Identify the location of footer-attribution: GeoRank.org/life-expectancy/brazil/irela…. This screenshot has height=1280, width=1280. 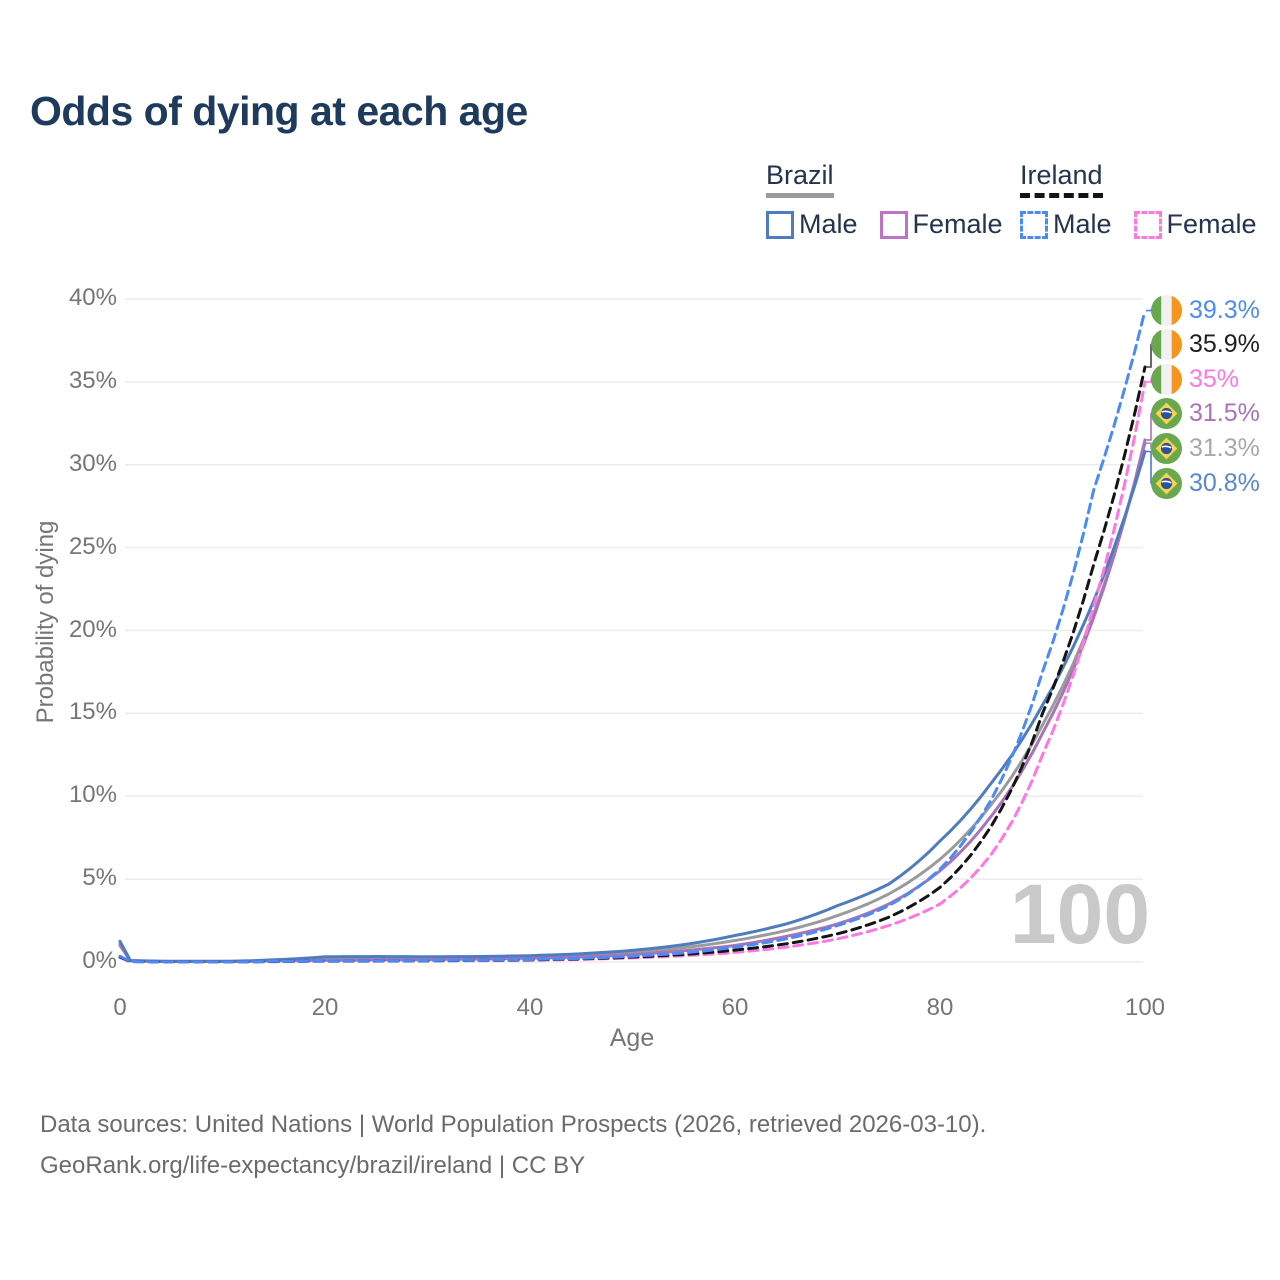
(313, 1165).